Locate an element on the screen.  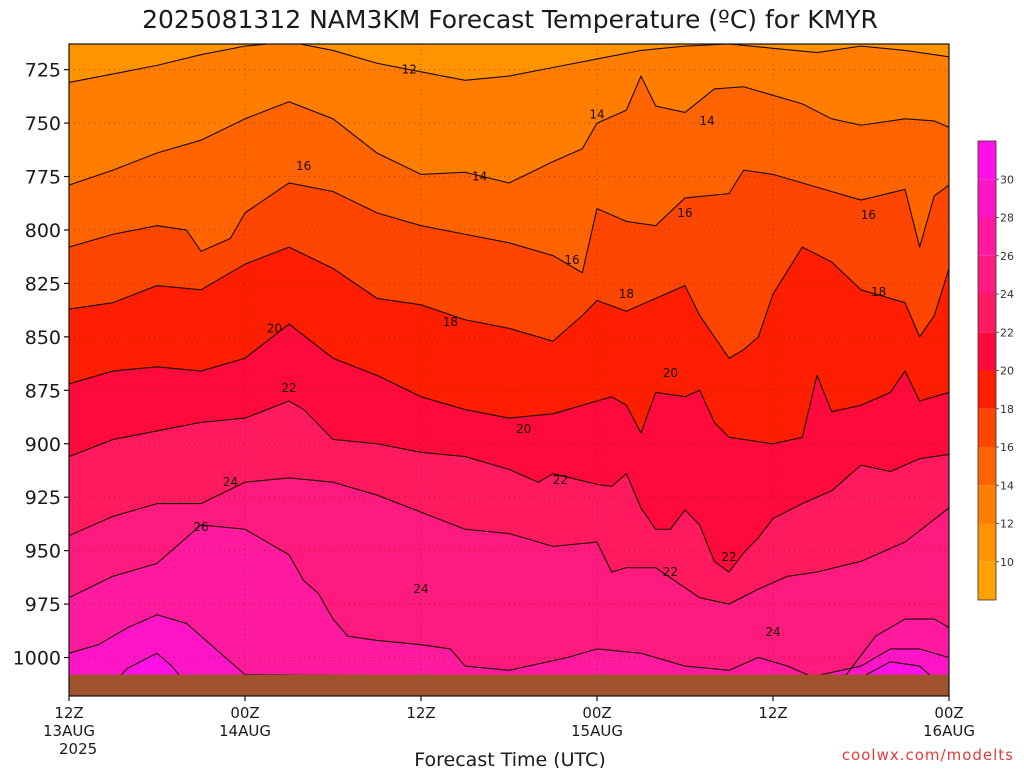
legend-tick-label: 18 is located at coordinates (1007, 409).